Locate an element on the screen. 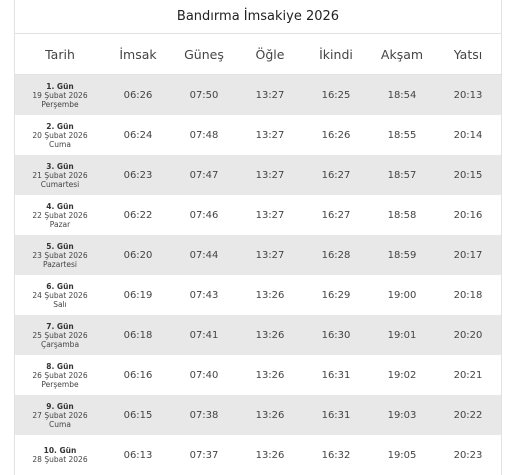  date: 22 Şubat 2026 is located at coordinates (60, 215).